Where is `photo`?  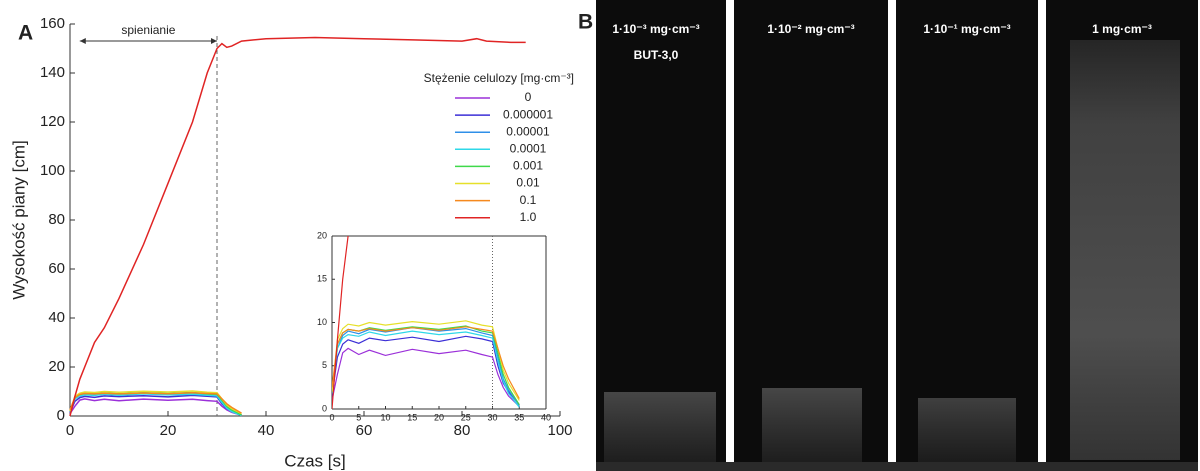 photo is located at coordinates (967, 235).